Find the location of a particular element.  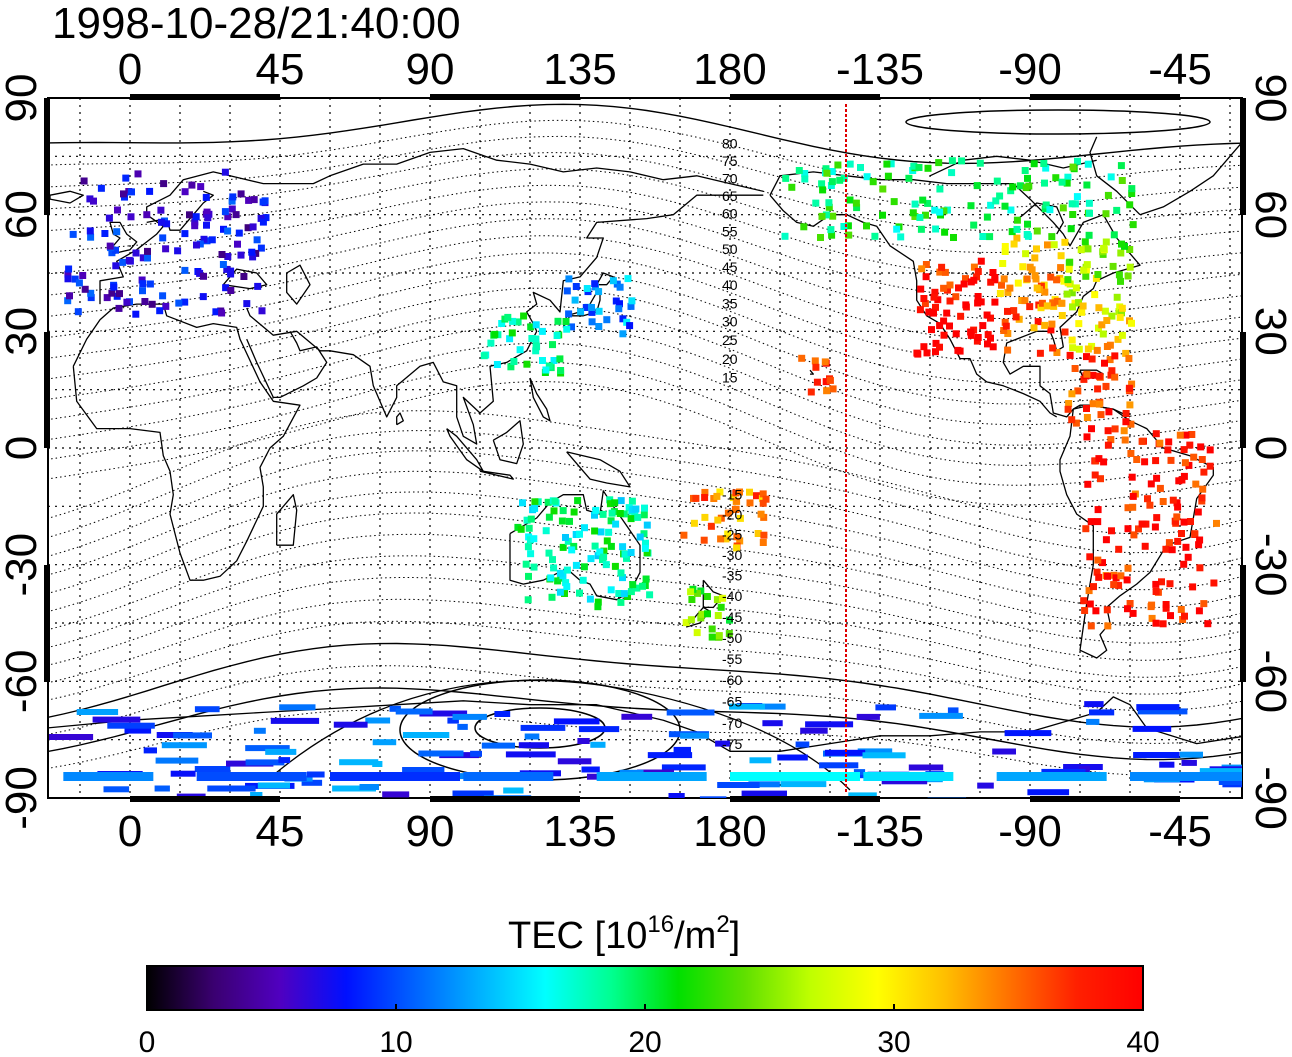

right-lat-tick-label: 0 is located at coordinates (1269, 448).